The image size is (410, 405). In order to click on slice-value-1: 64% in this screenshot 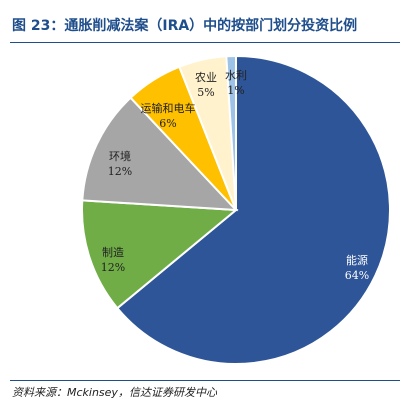, I will do `click(357, 275)`.